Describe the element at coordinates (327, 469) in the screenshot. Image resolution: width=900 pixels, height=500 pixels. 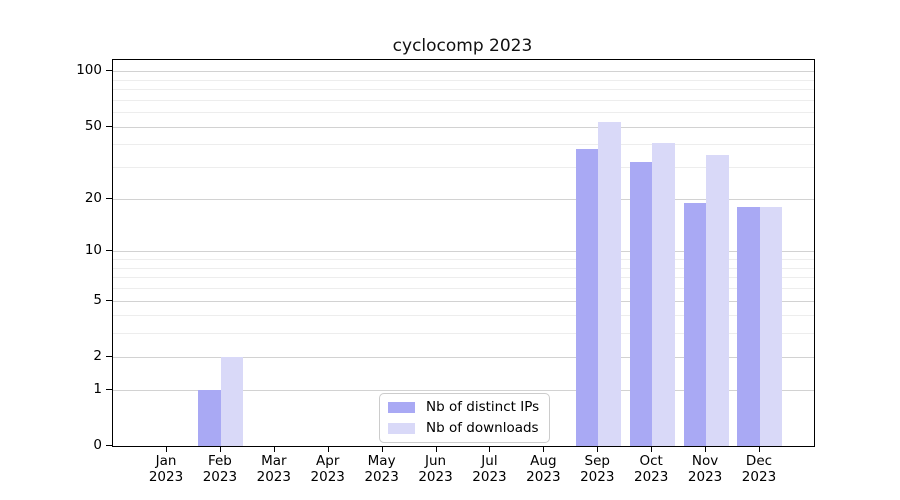
I see `x-tick-label: Apr 2023` at that location.